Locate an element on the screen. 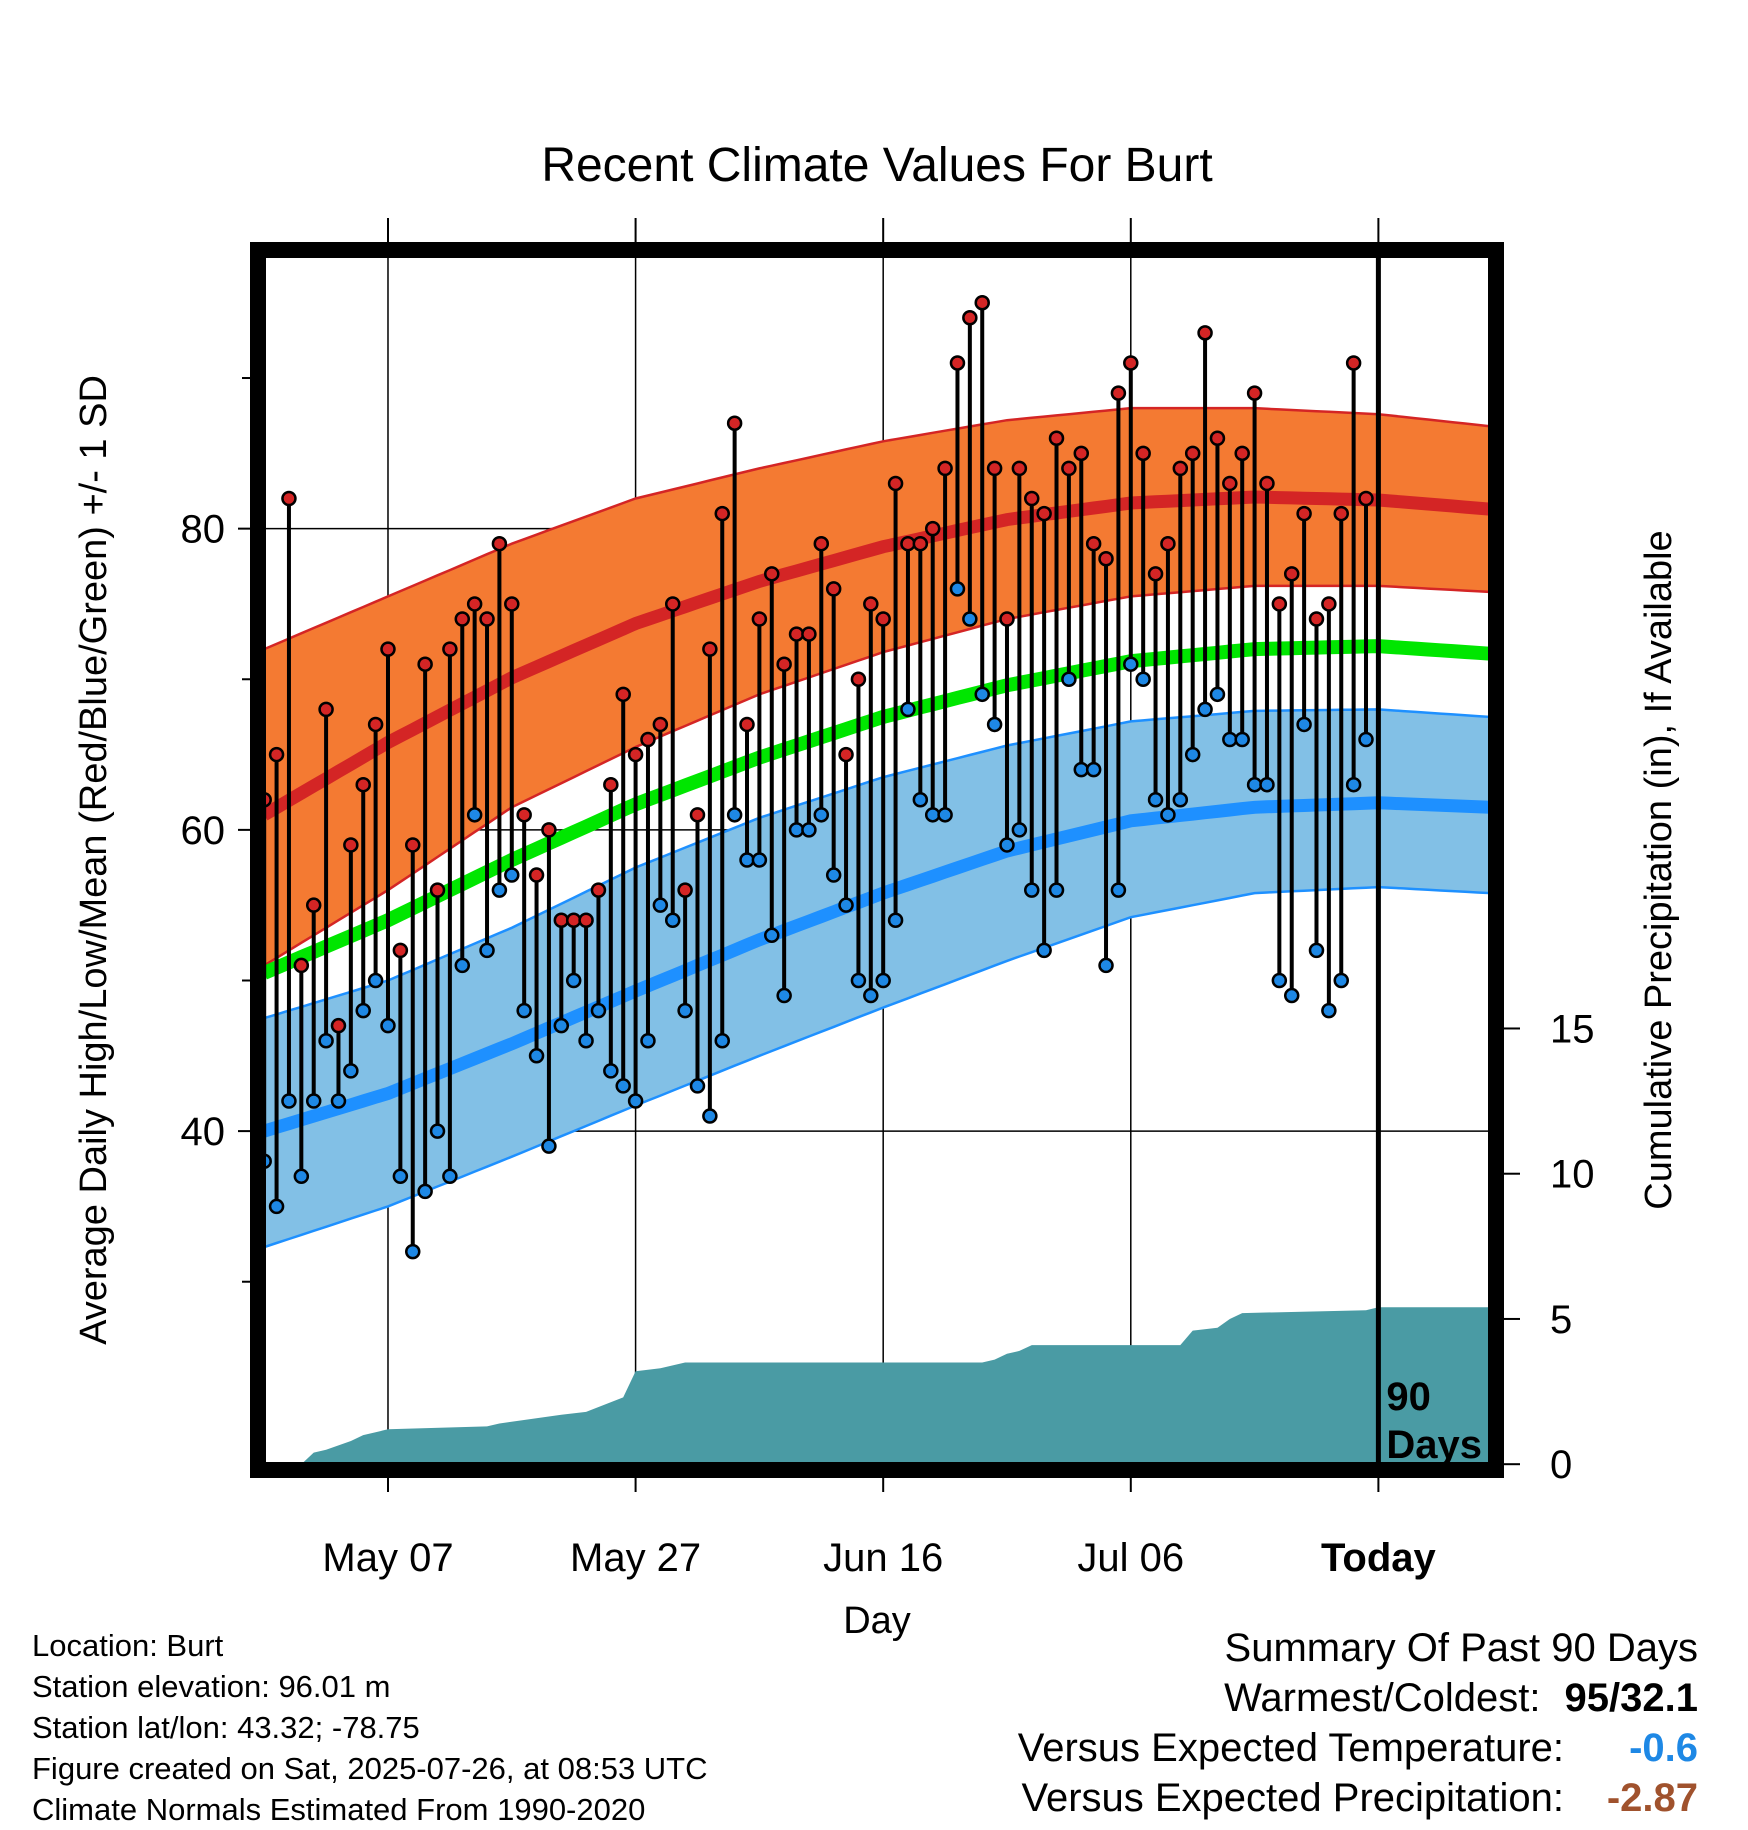  normal-low-line is located at coordinates (876, 967).